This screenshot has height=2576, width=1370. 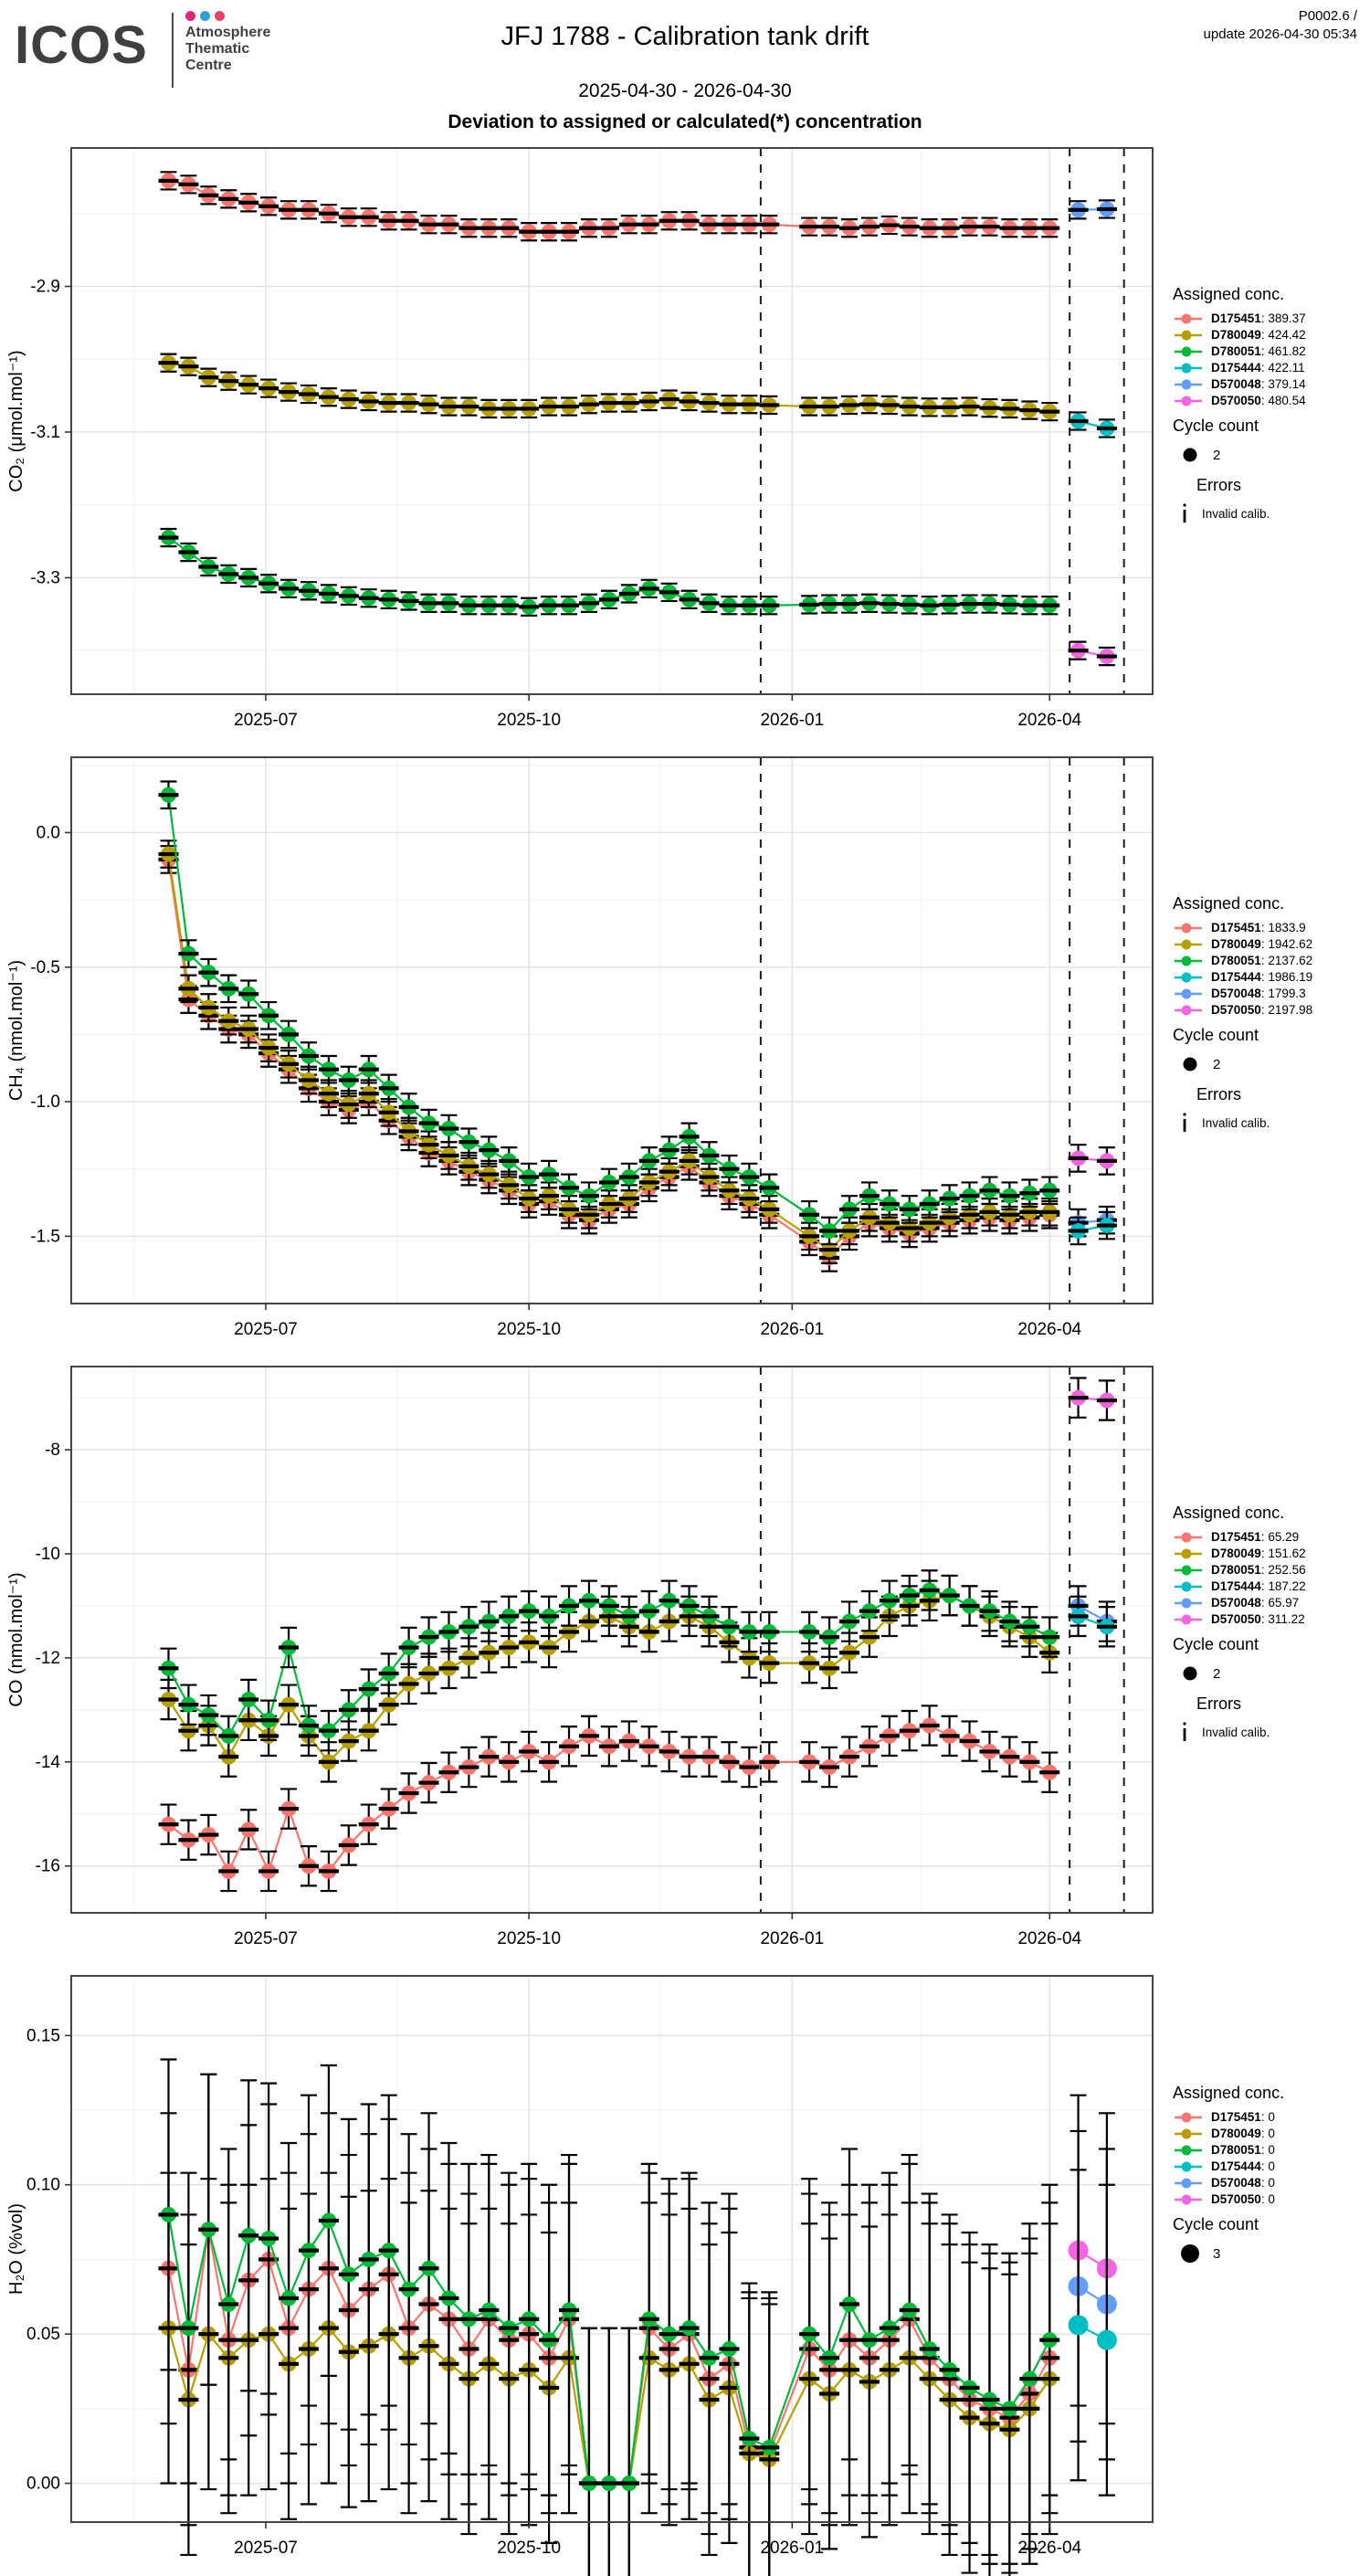 I want to click on legend-entry-D780051: D780051: 0, so click(x=1269, y=2150).